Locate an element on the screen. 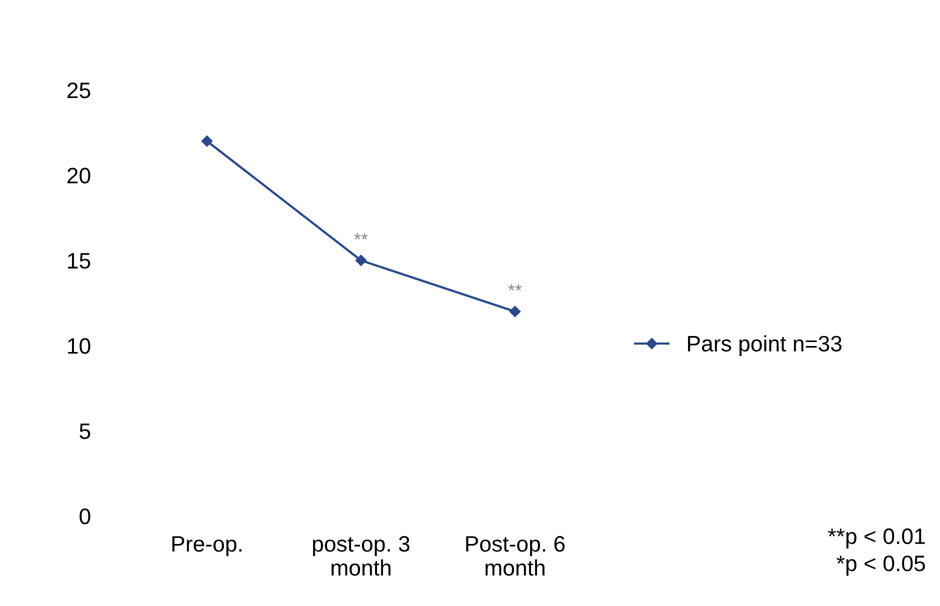  y-tick-label: 20 is located at coordinates (79, 176).